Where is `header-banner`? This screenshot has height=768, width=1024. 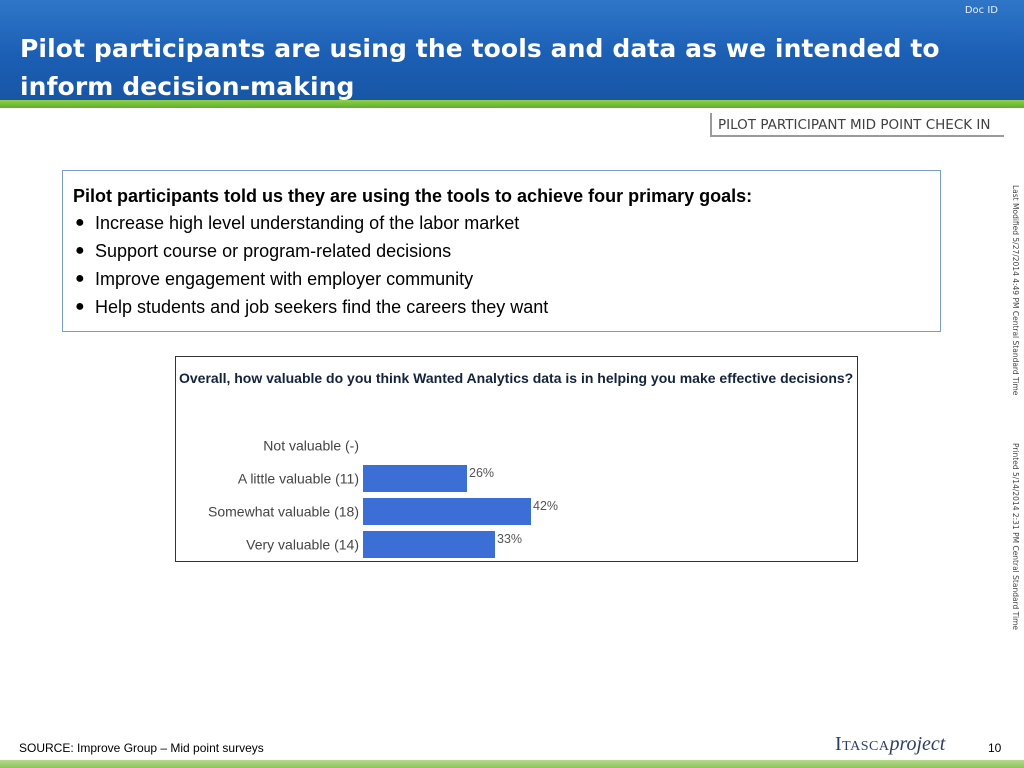 header-banner is located at coordinates (512, 50).